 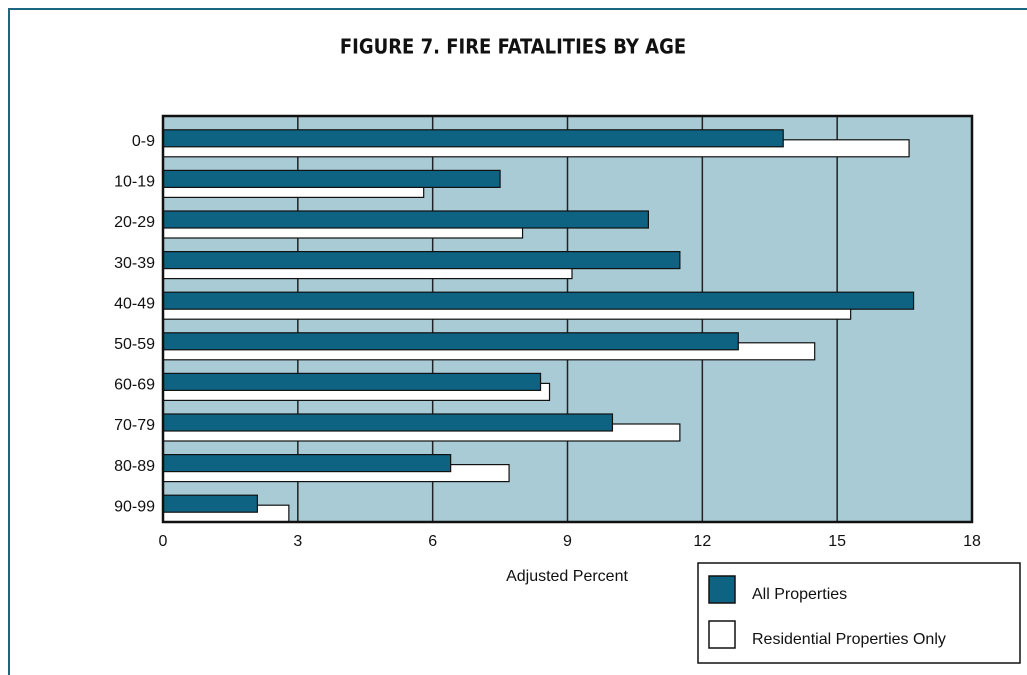 I want to click on legend, so click(x=859, y=613).